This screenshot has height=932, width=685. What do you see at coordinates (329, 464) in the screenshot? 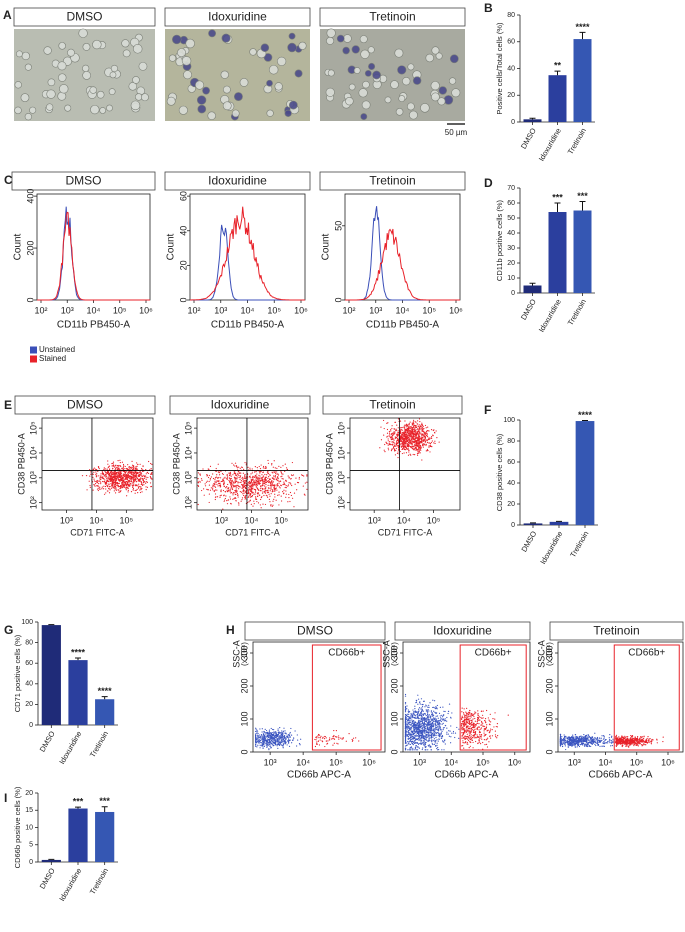
I see `y-axis-label: CD38 PB450-A` at bounding box center [329, 464].